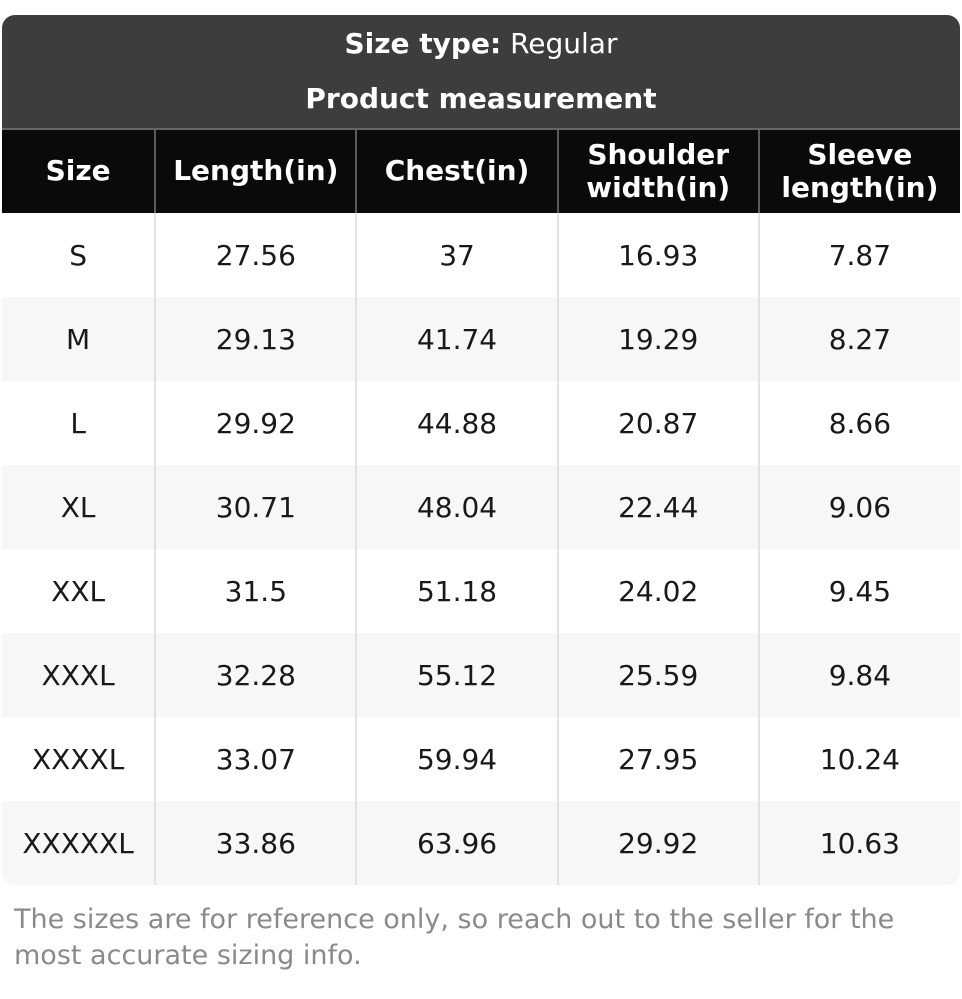 Image resolution: width=962 pixels, height=999 pixels. Describe the element at coordinates (79, 675) in the screenshot. I see `cell-size: XXXL` at that location.